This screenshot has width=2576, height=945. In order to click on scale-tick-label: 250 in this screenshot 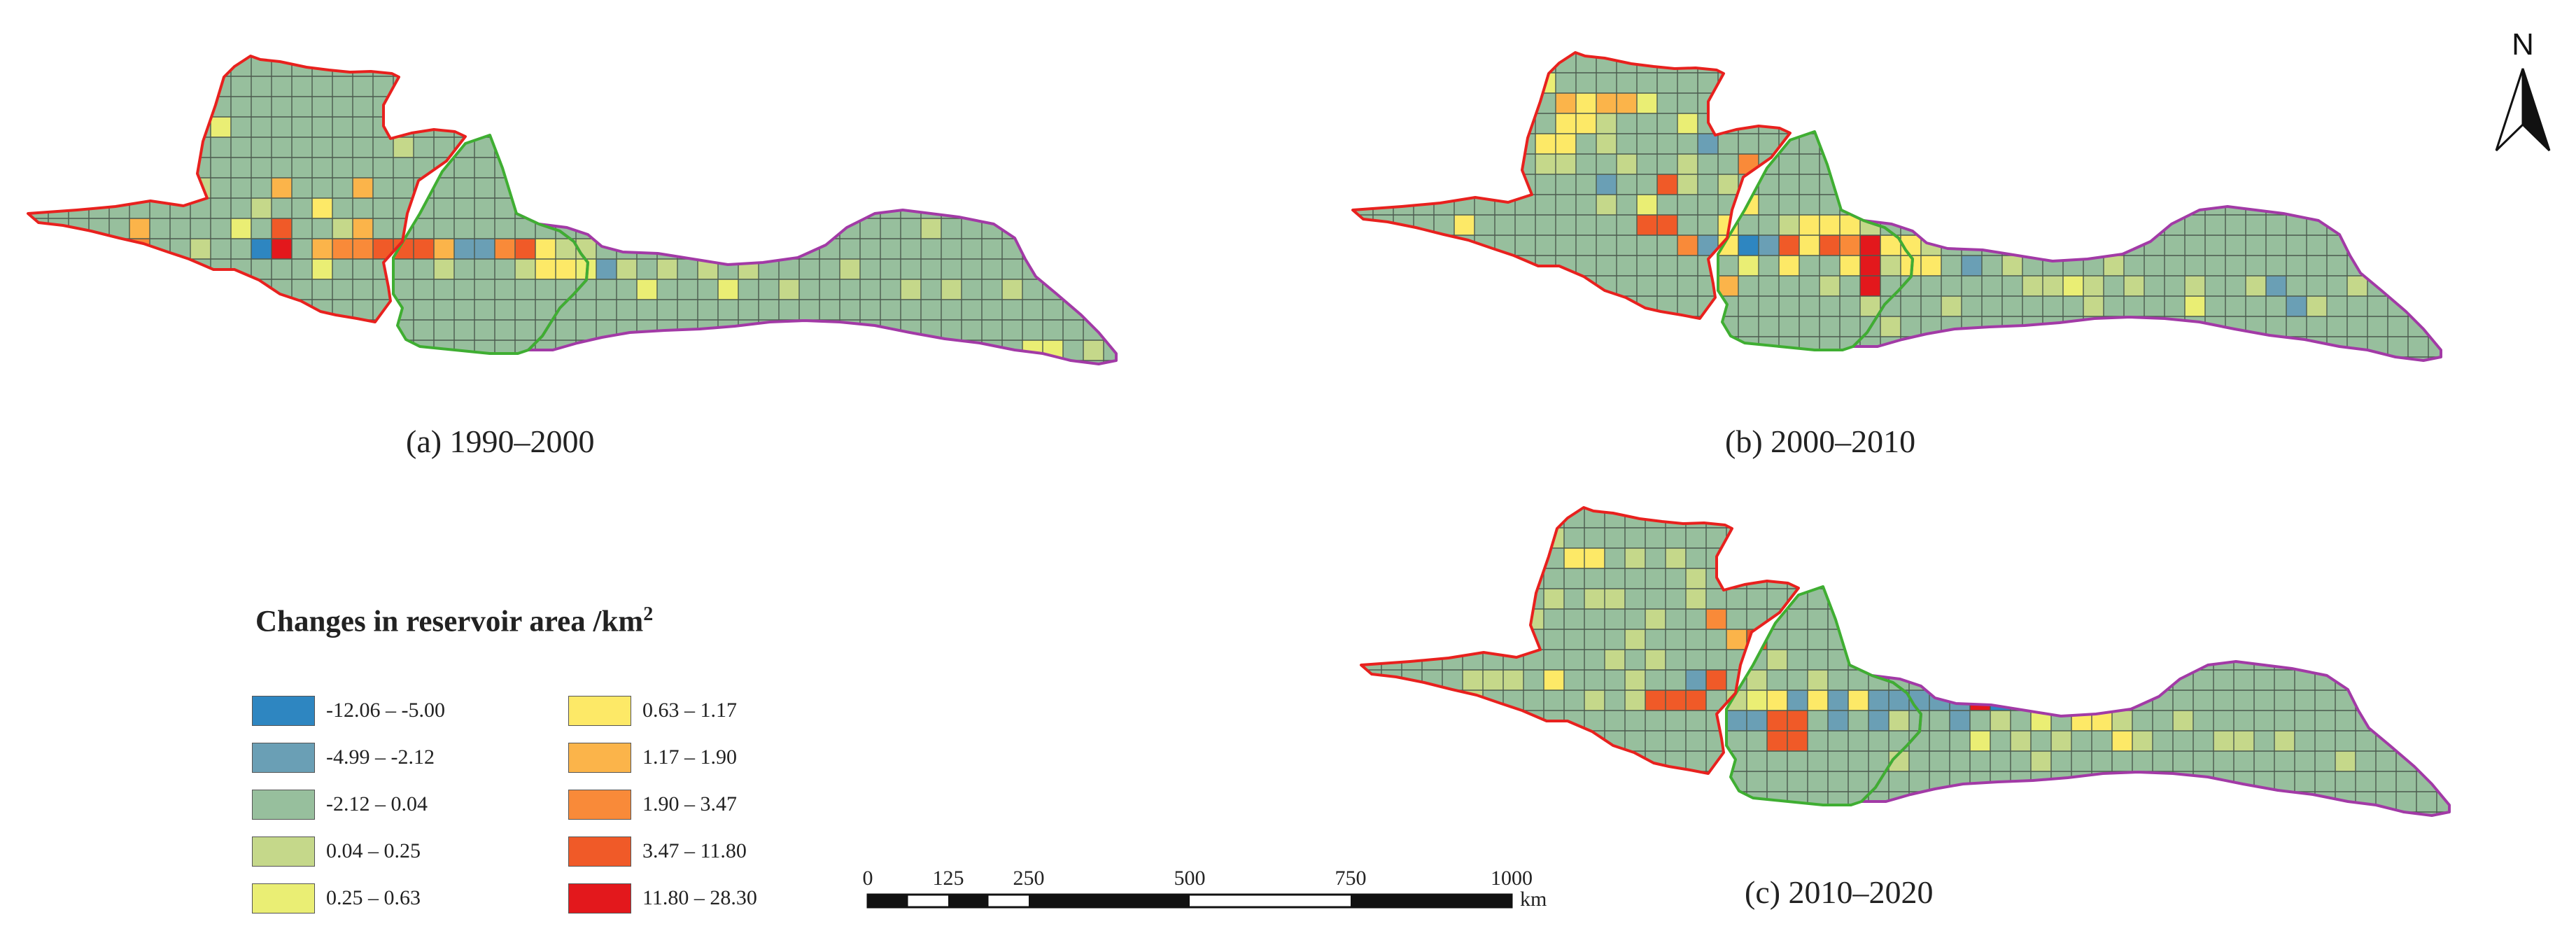, I will do `click(1029, 878)`.